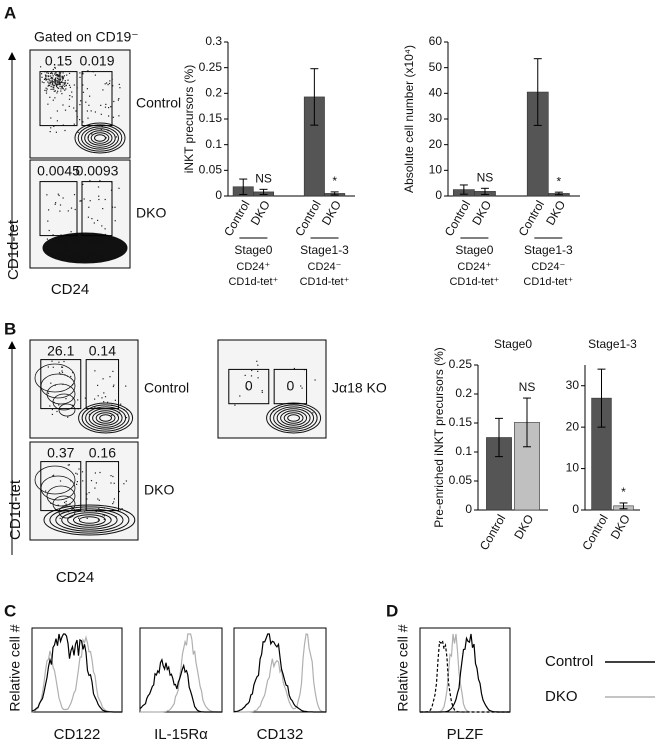 The height and width of the screenshot is (750, 666). I want to click on y-axis-label: Pre-enriched iNKT precursors (%), so click(439, 437).